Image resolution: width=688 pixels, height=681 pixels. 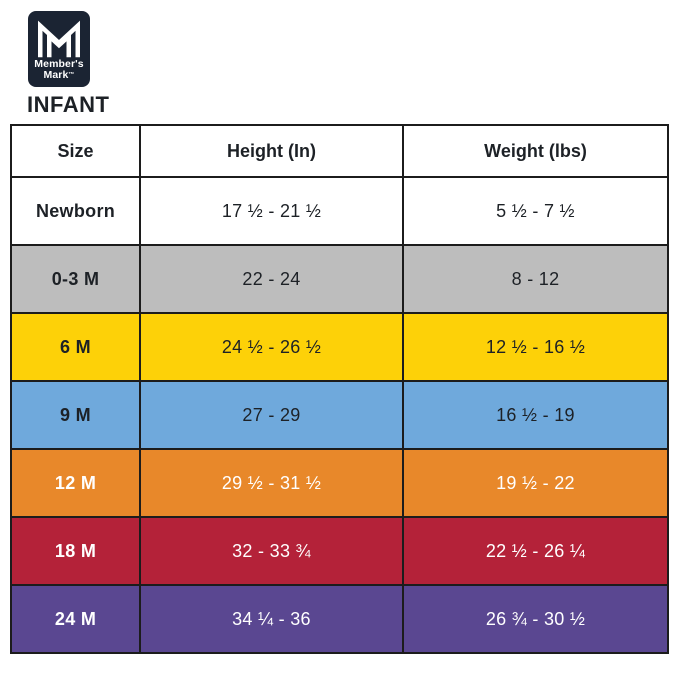 What do you see at coordinates (271, 415) in the screenshot?
I see `height-cell: 27 - 29` at bounding box center [271, 415].